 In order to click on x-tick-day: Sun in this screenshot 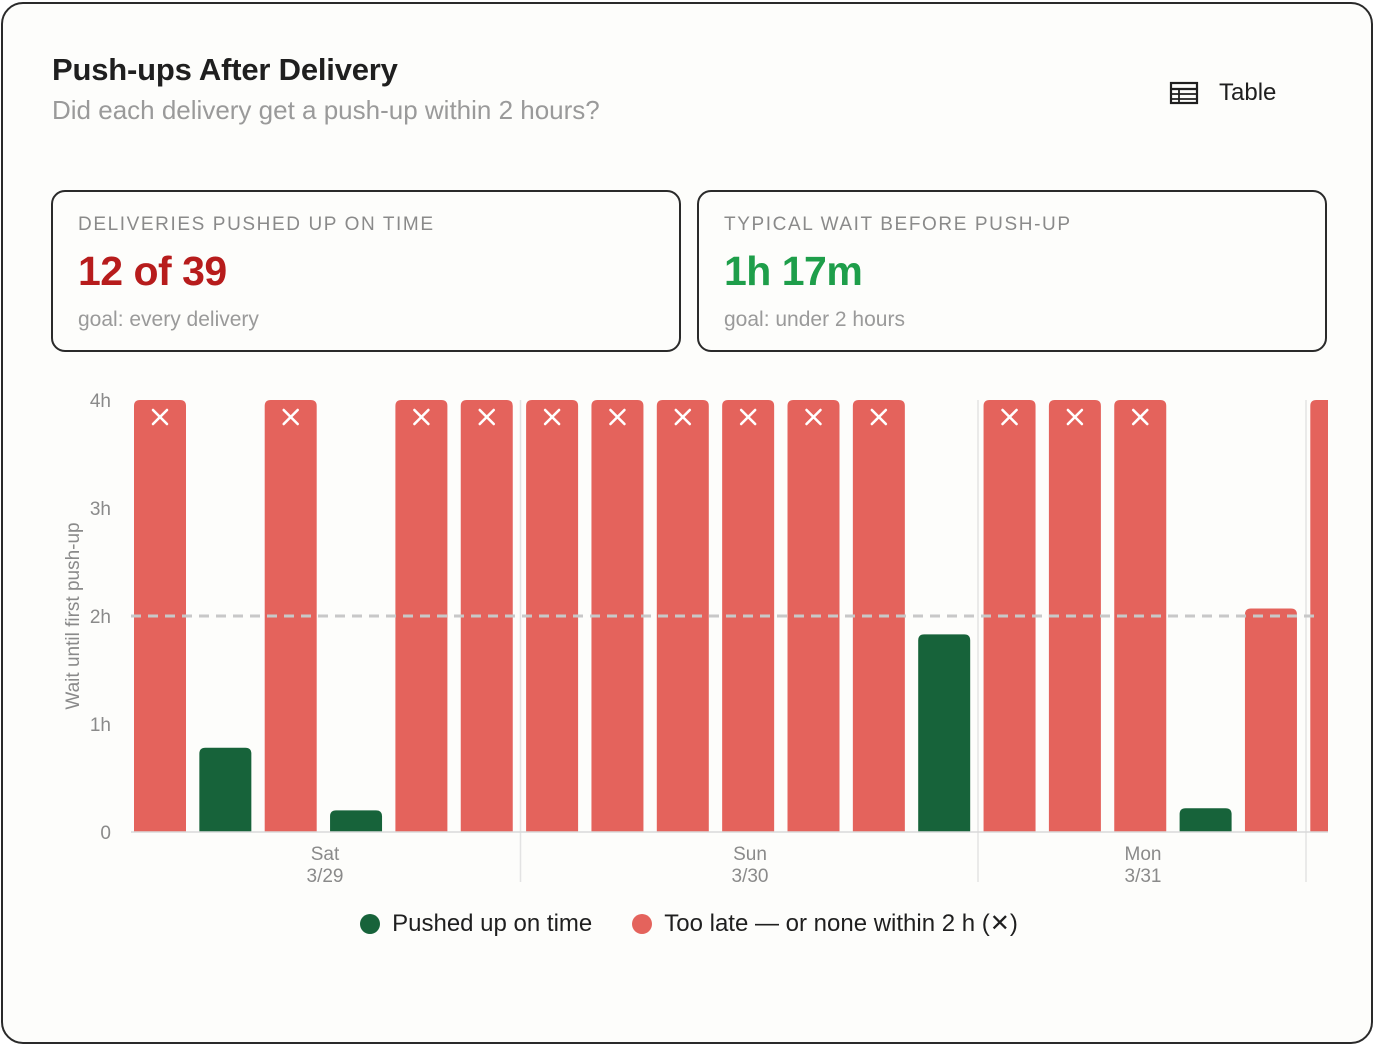, I will do `click(750, 854)`.